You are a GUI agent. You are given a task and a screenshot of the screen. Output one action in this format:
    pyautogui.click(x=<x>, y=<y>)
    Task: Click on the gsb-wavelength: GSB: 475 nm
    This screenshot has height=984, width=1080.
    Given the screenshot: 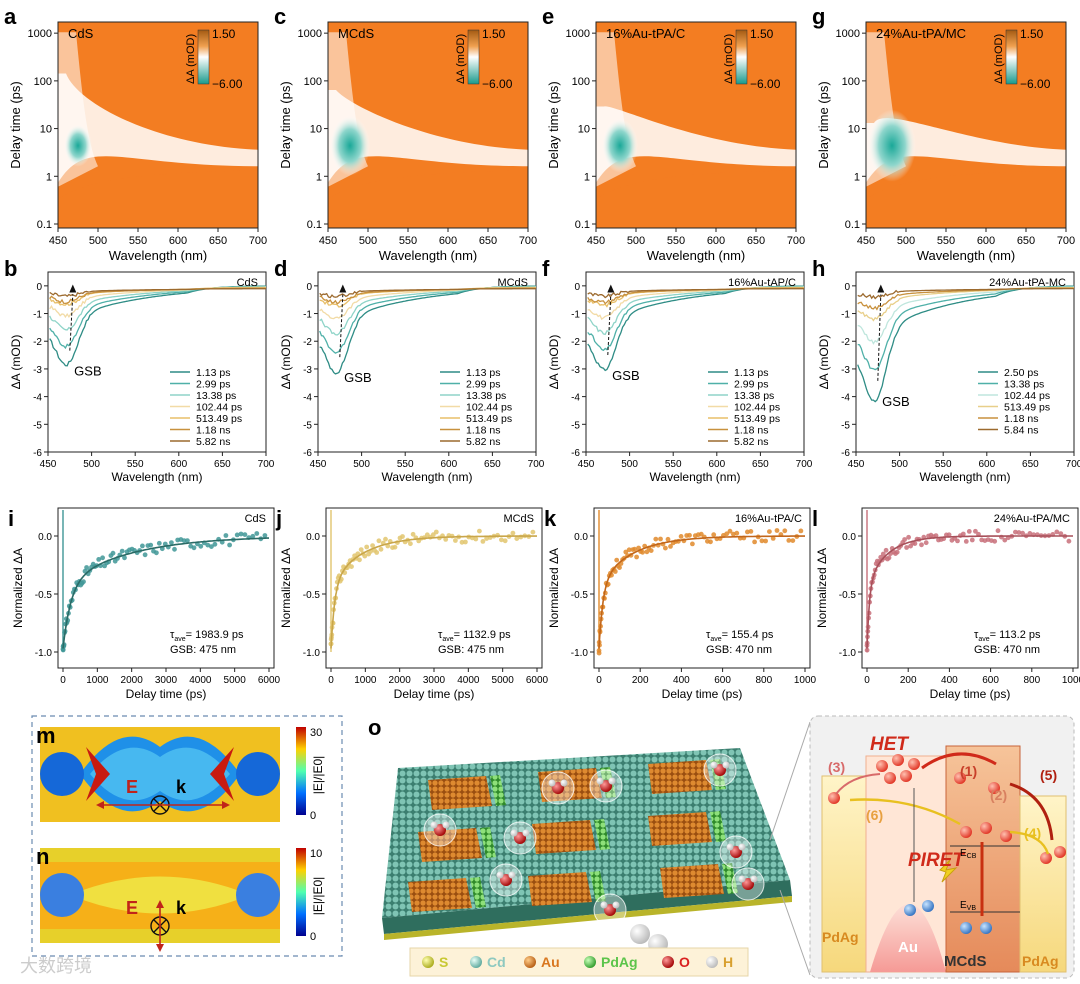 What is the action you would take?
    pyautogui.click(x=471, y=650)
    